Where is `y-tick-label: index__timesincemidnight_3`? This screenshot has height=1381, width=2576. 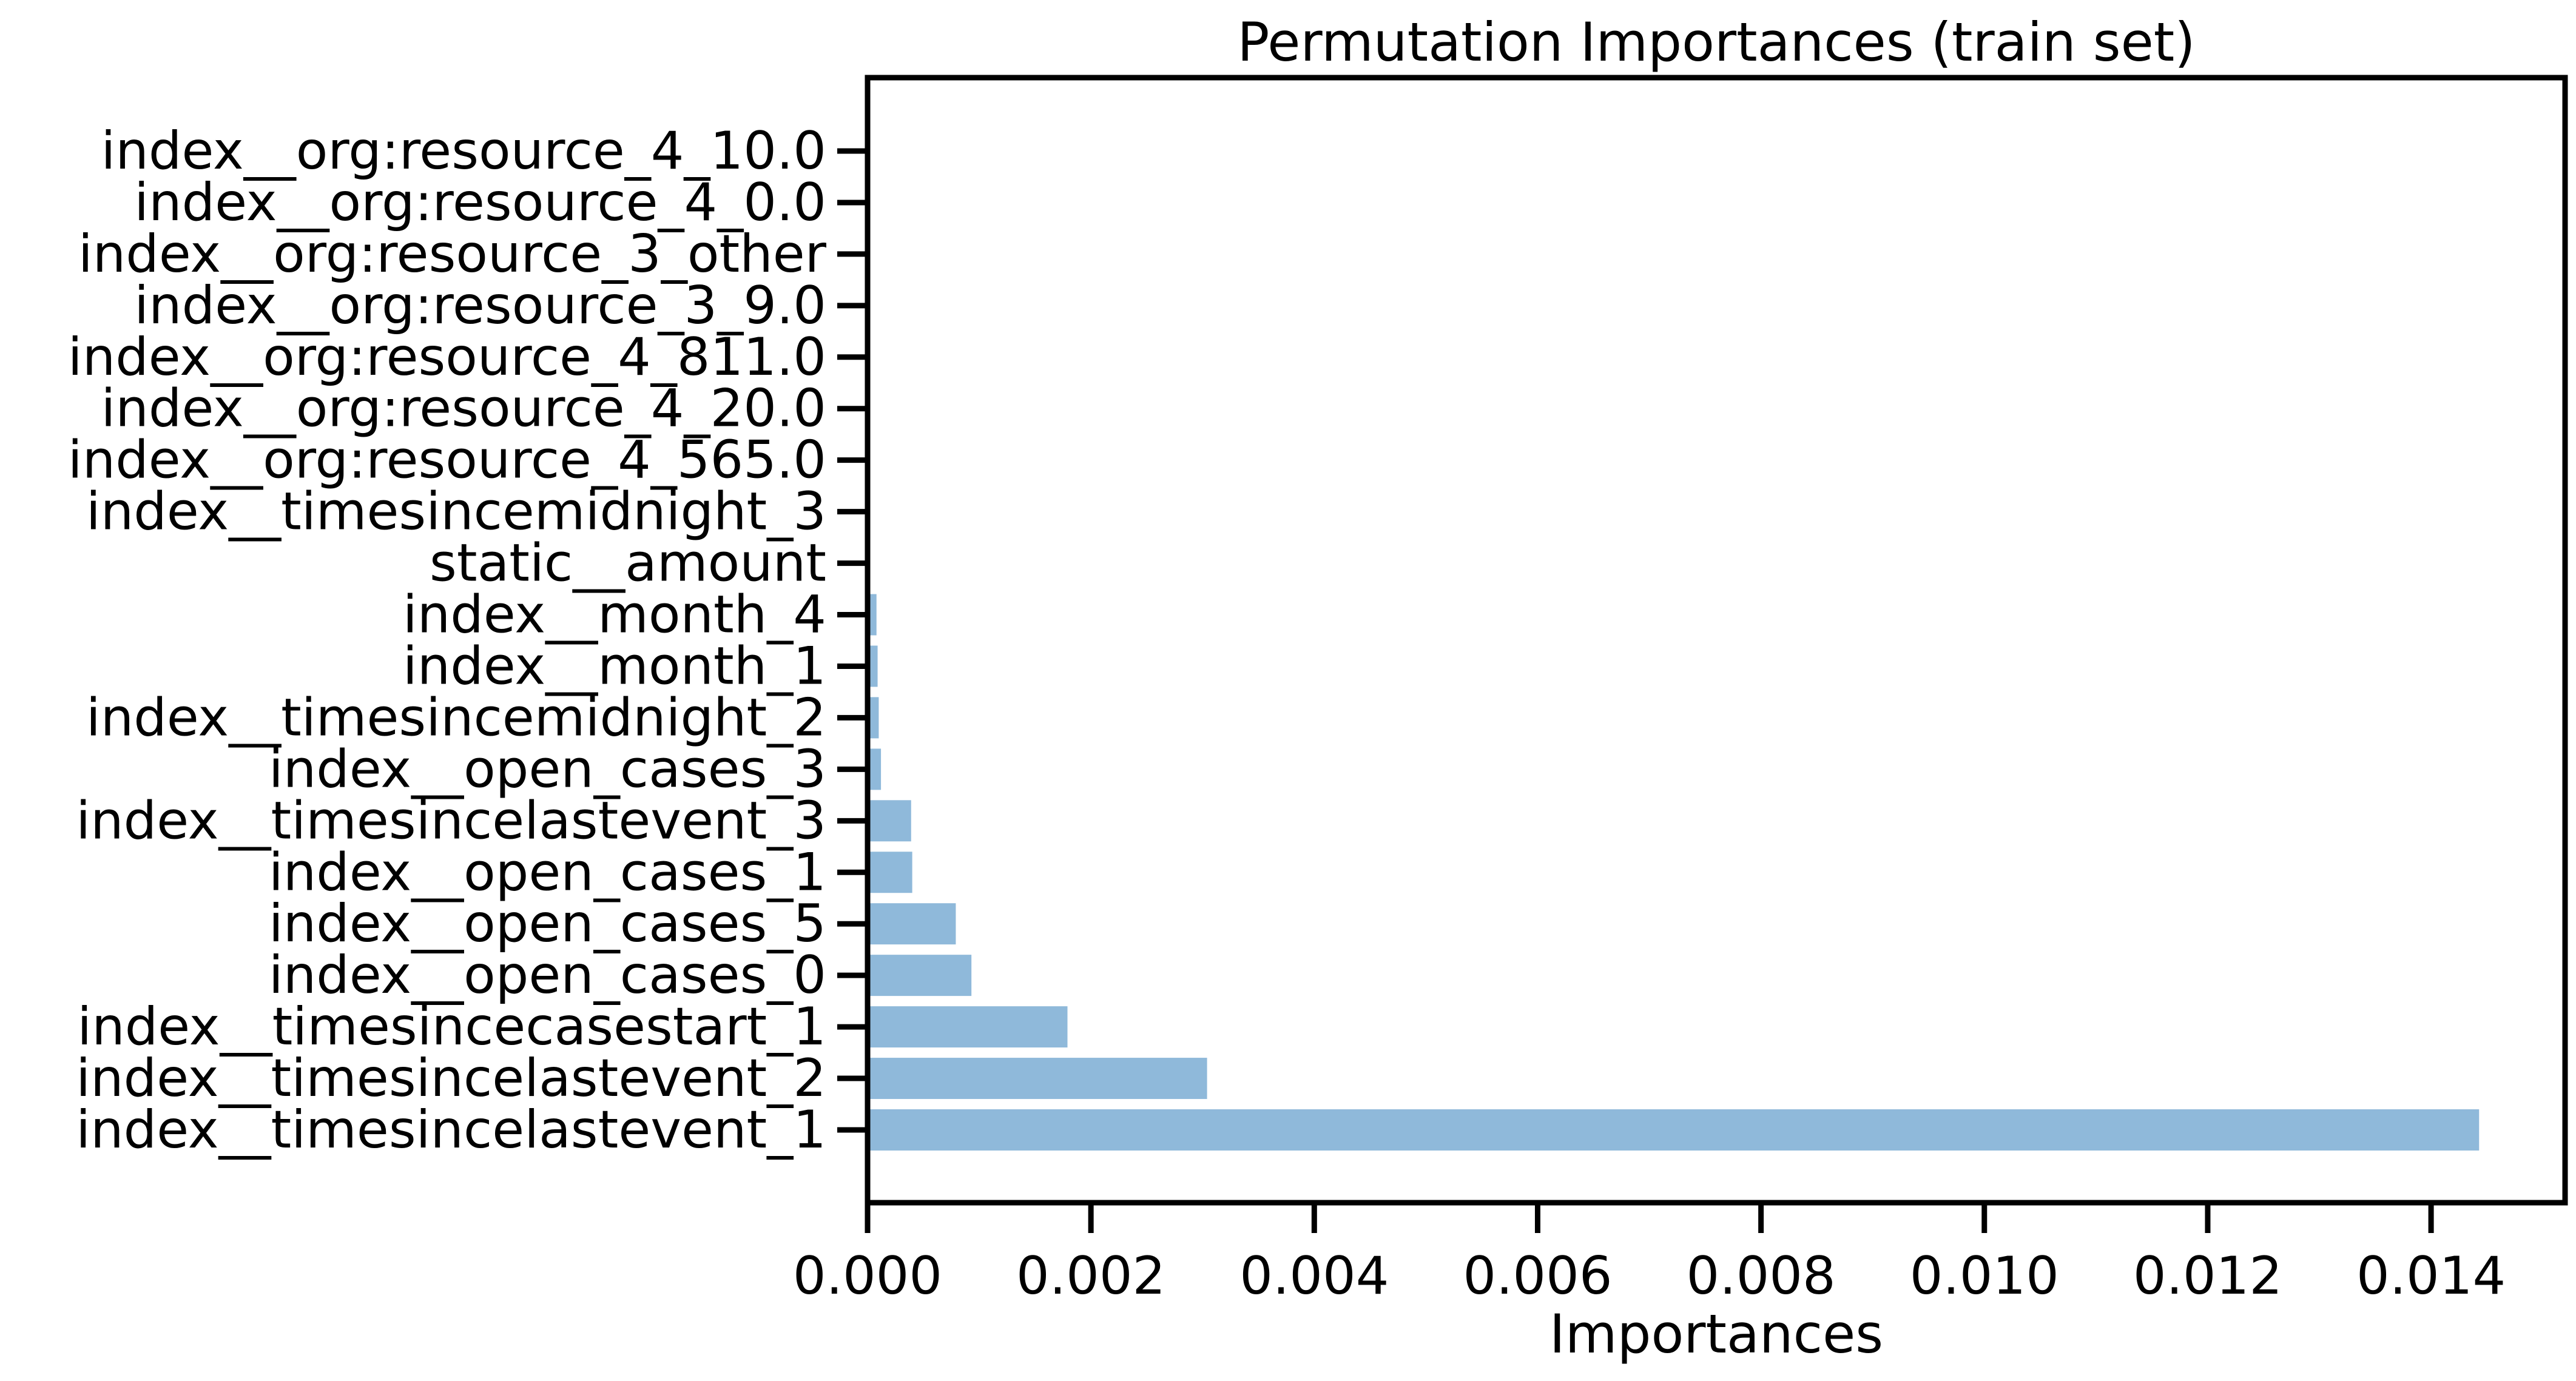 y-tick-label: index__timesincemidnight_3 is located at coordinates (456, 512).